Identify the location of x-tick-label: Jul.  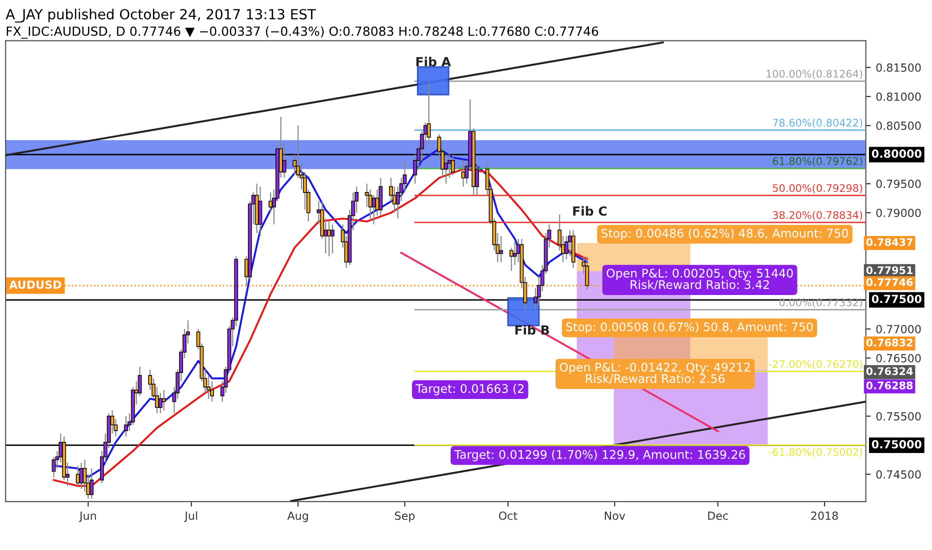
(191, 516).